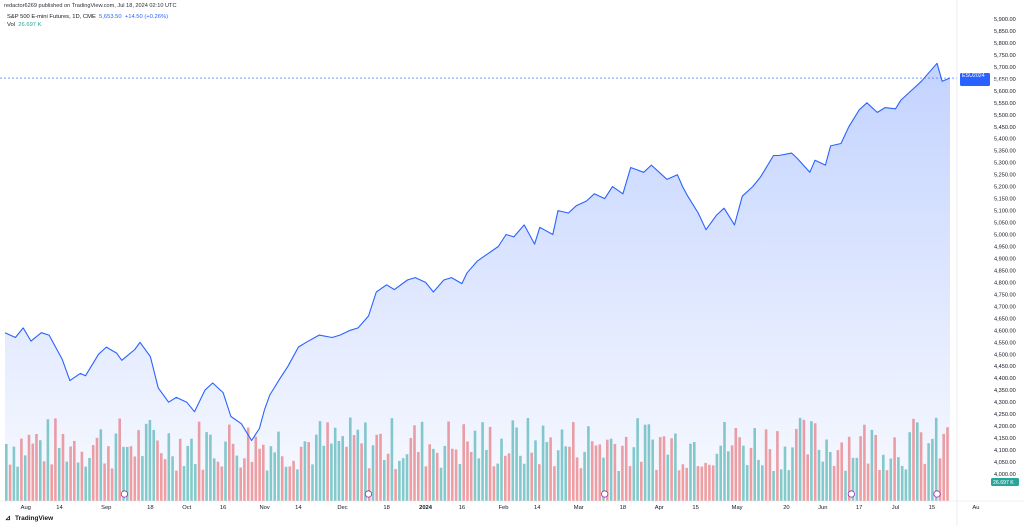 This screenshot has width=1024, height=526. I want to click on event-markers, so click(530, 494).